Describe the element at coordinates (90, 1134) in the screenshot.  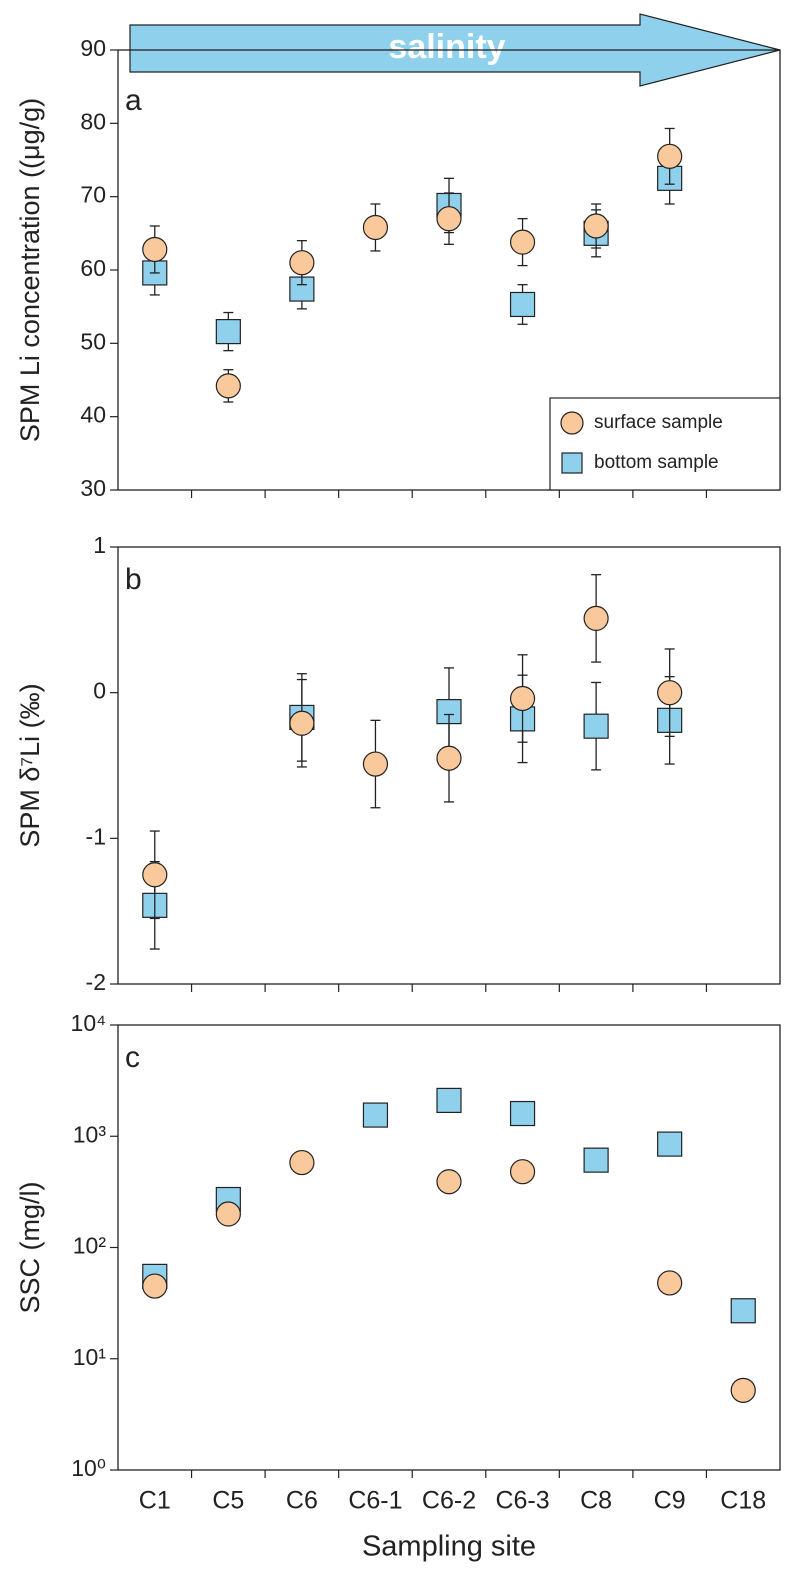
I see `y-tick-label: 10³` at that location.